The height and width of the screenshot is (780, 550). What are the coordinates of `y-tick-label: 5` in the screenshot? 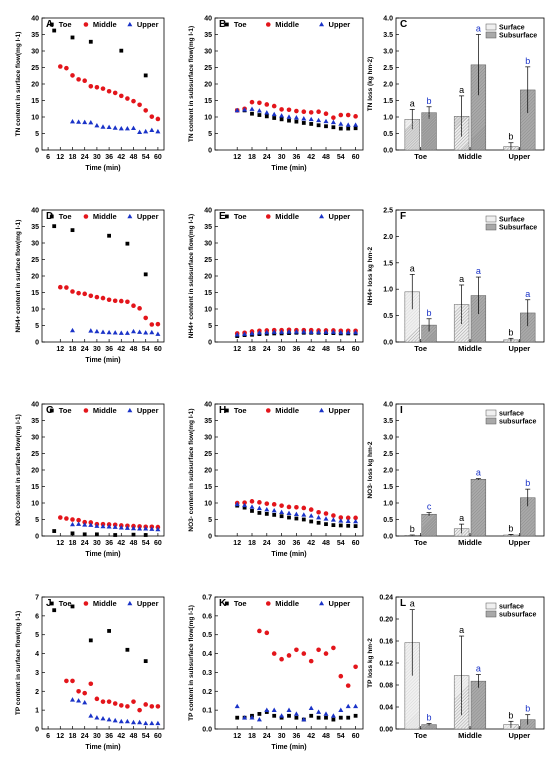 It's located at (210, 326).